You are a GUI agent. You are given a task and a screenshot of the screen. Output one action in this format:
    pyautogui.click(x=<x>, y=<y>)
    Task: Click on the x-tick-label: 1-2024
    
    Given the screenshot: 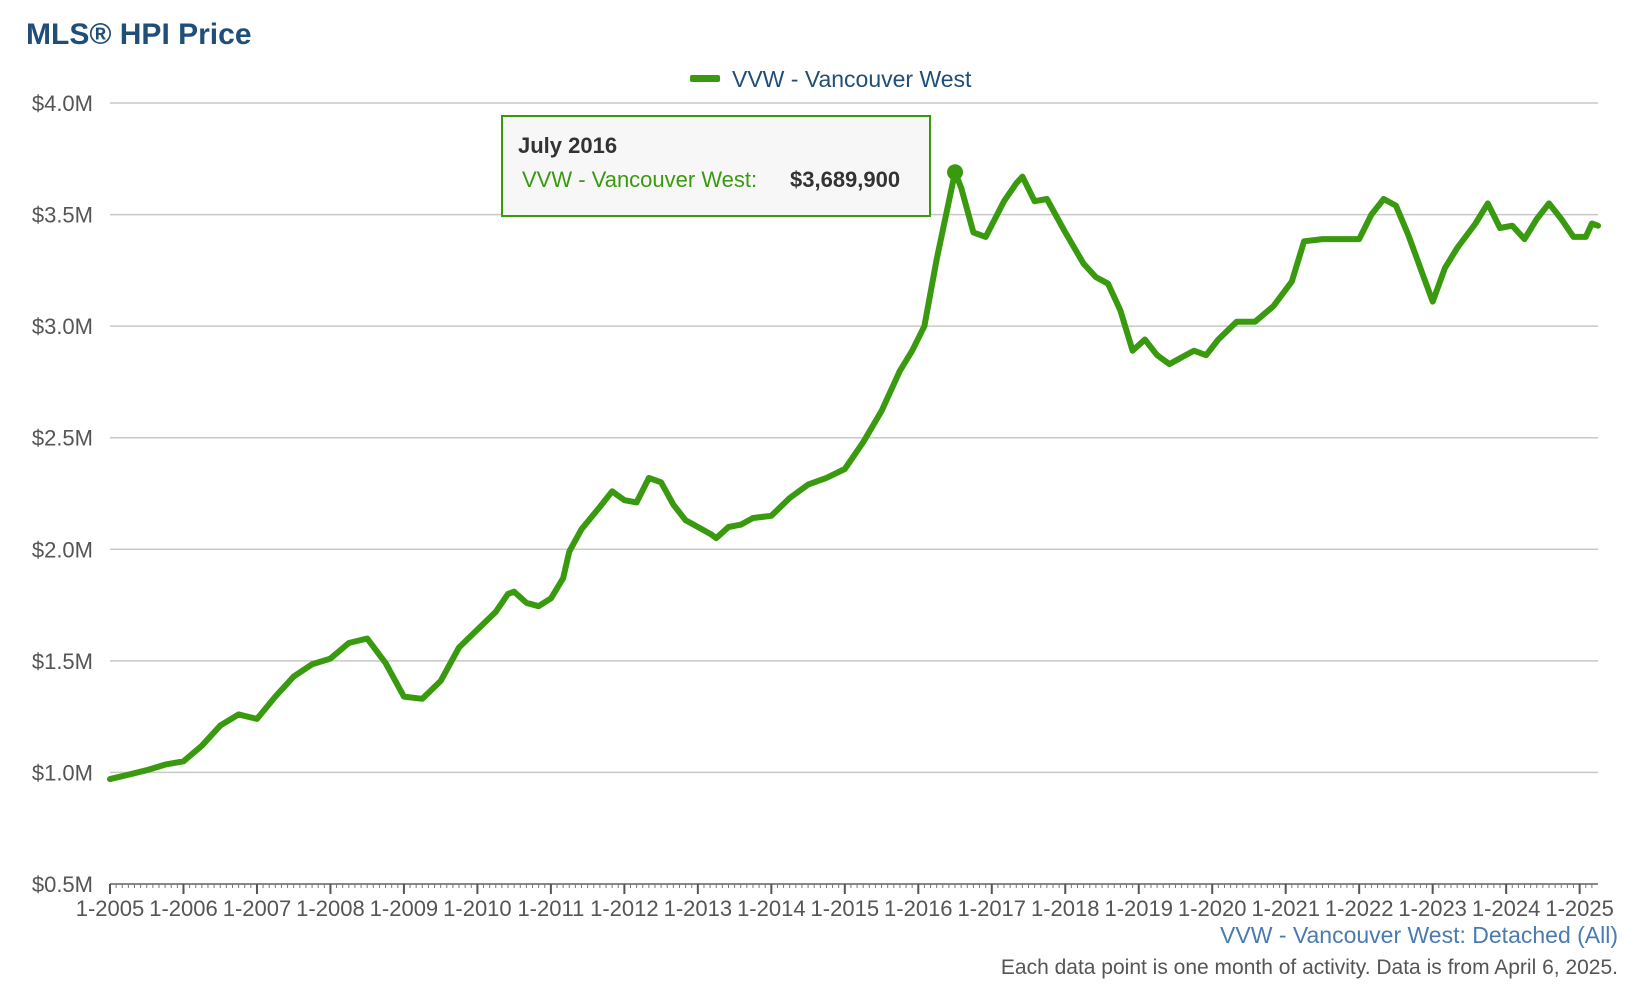 What is the action you would take?
    pyautogui.click(x=1506, y=908)
    